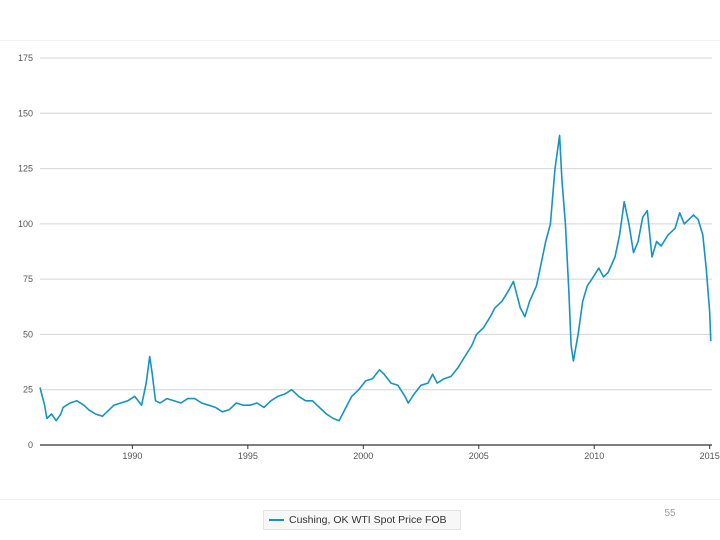 Image resolution: width=720 pixels, height=540 pixels. What do you see at coordinates (28, 390) in the screenshot?
I see `y-tick-label-25: 25` at bounding box center [28, 390].